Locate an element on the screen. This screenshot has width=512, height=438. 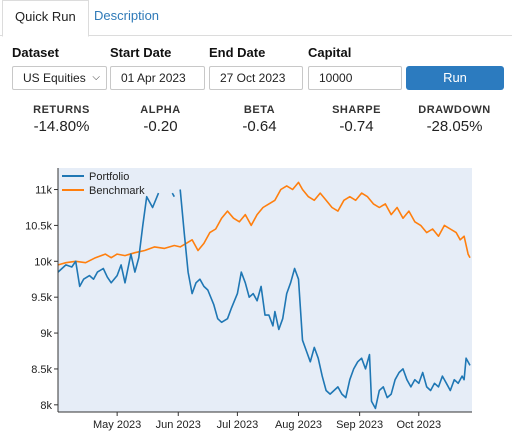
metric-sharpe: SHARPE -0.74 is located at coordinates (356, 119).